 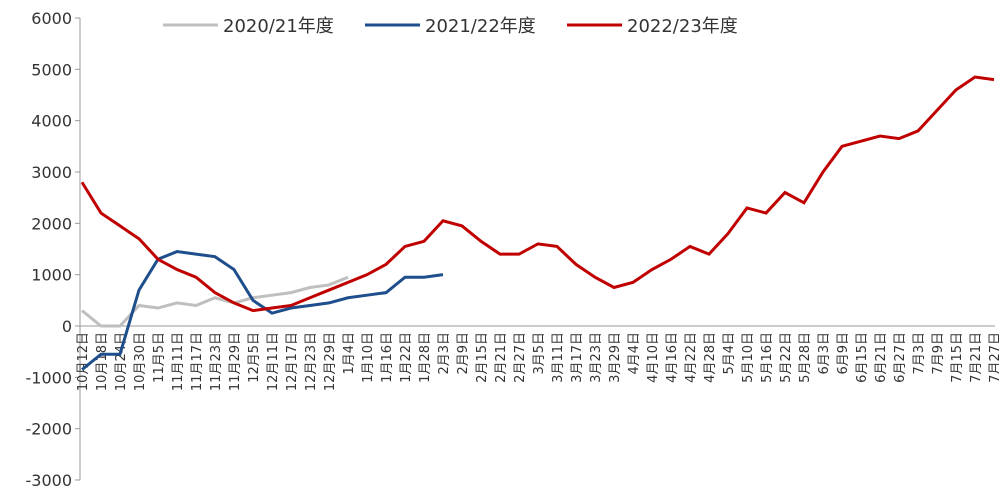 I want to click on x-tick-label: 4月16日, so click(x=672, y=357).